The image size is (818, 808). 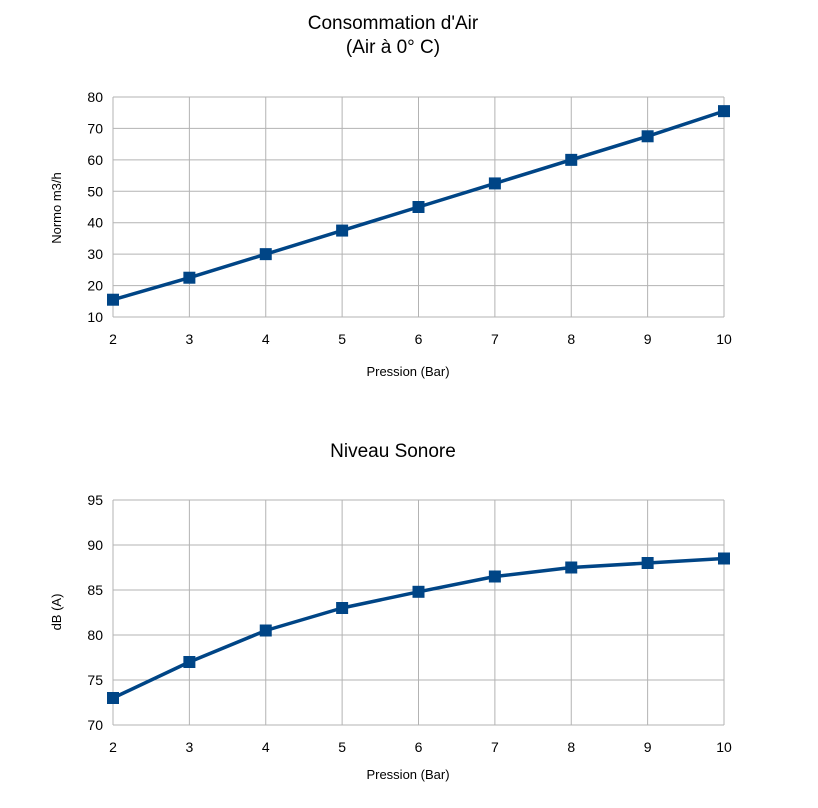 I want to click on y-tick-label: 20, so click(x=95, y=286).